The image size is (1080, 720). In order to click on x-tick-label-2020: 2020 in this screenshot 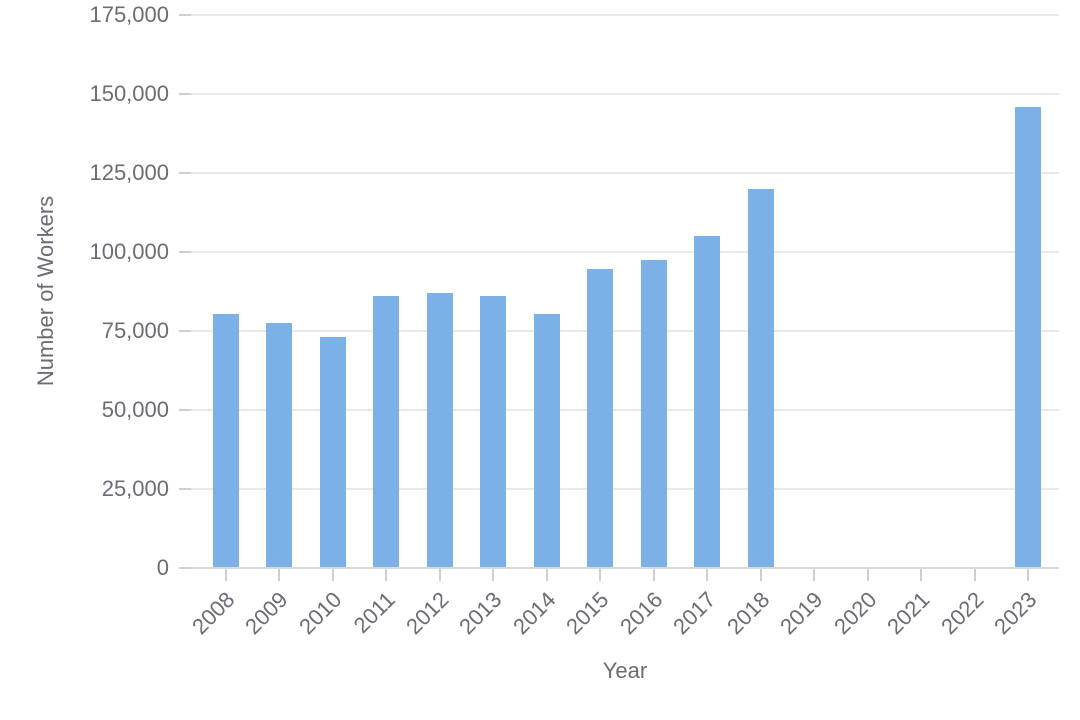, I will do `click(855, 613)`.